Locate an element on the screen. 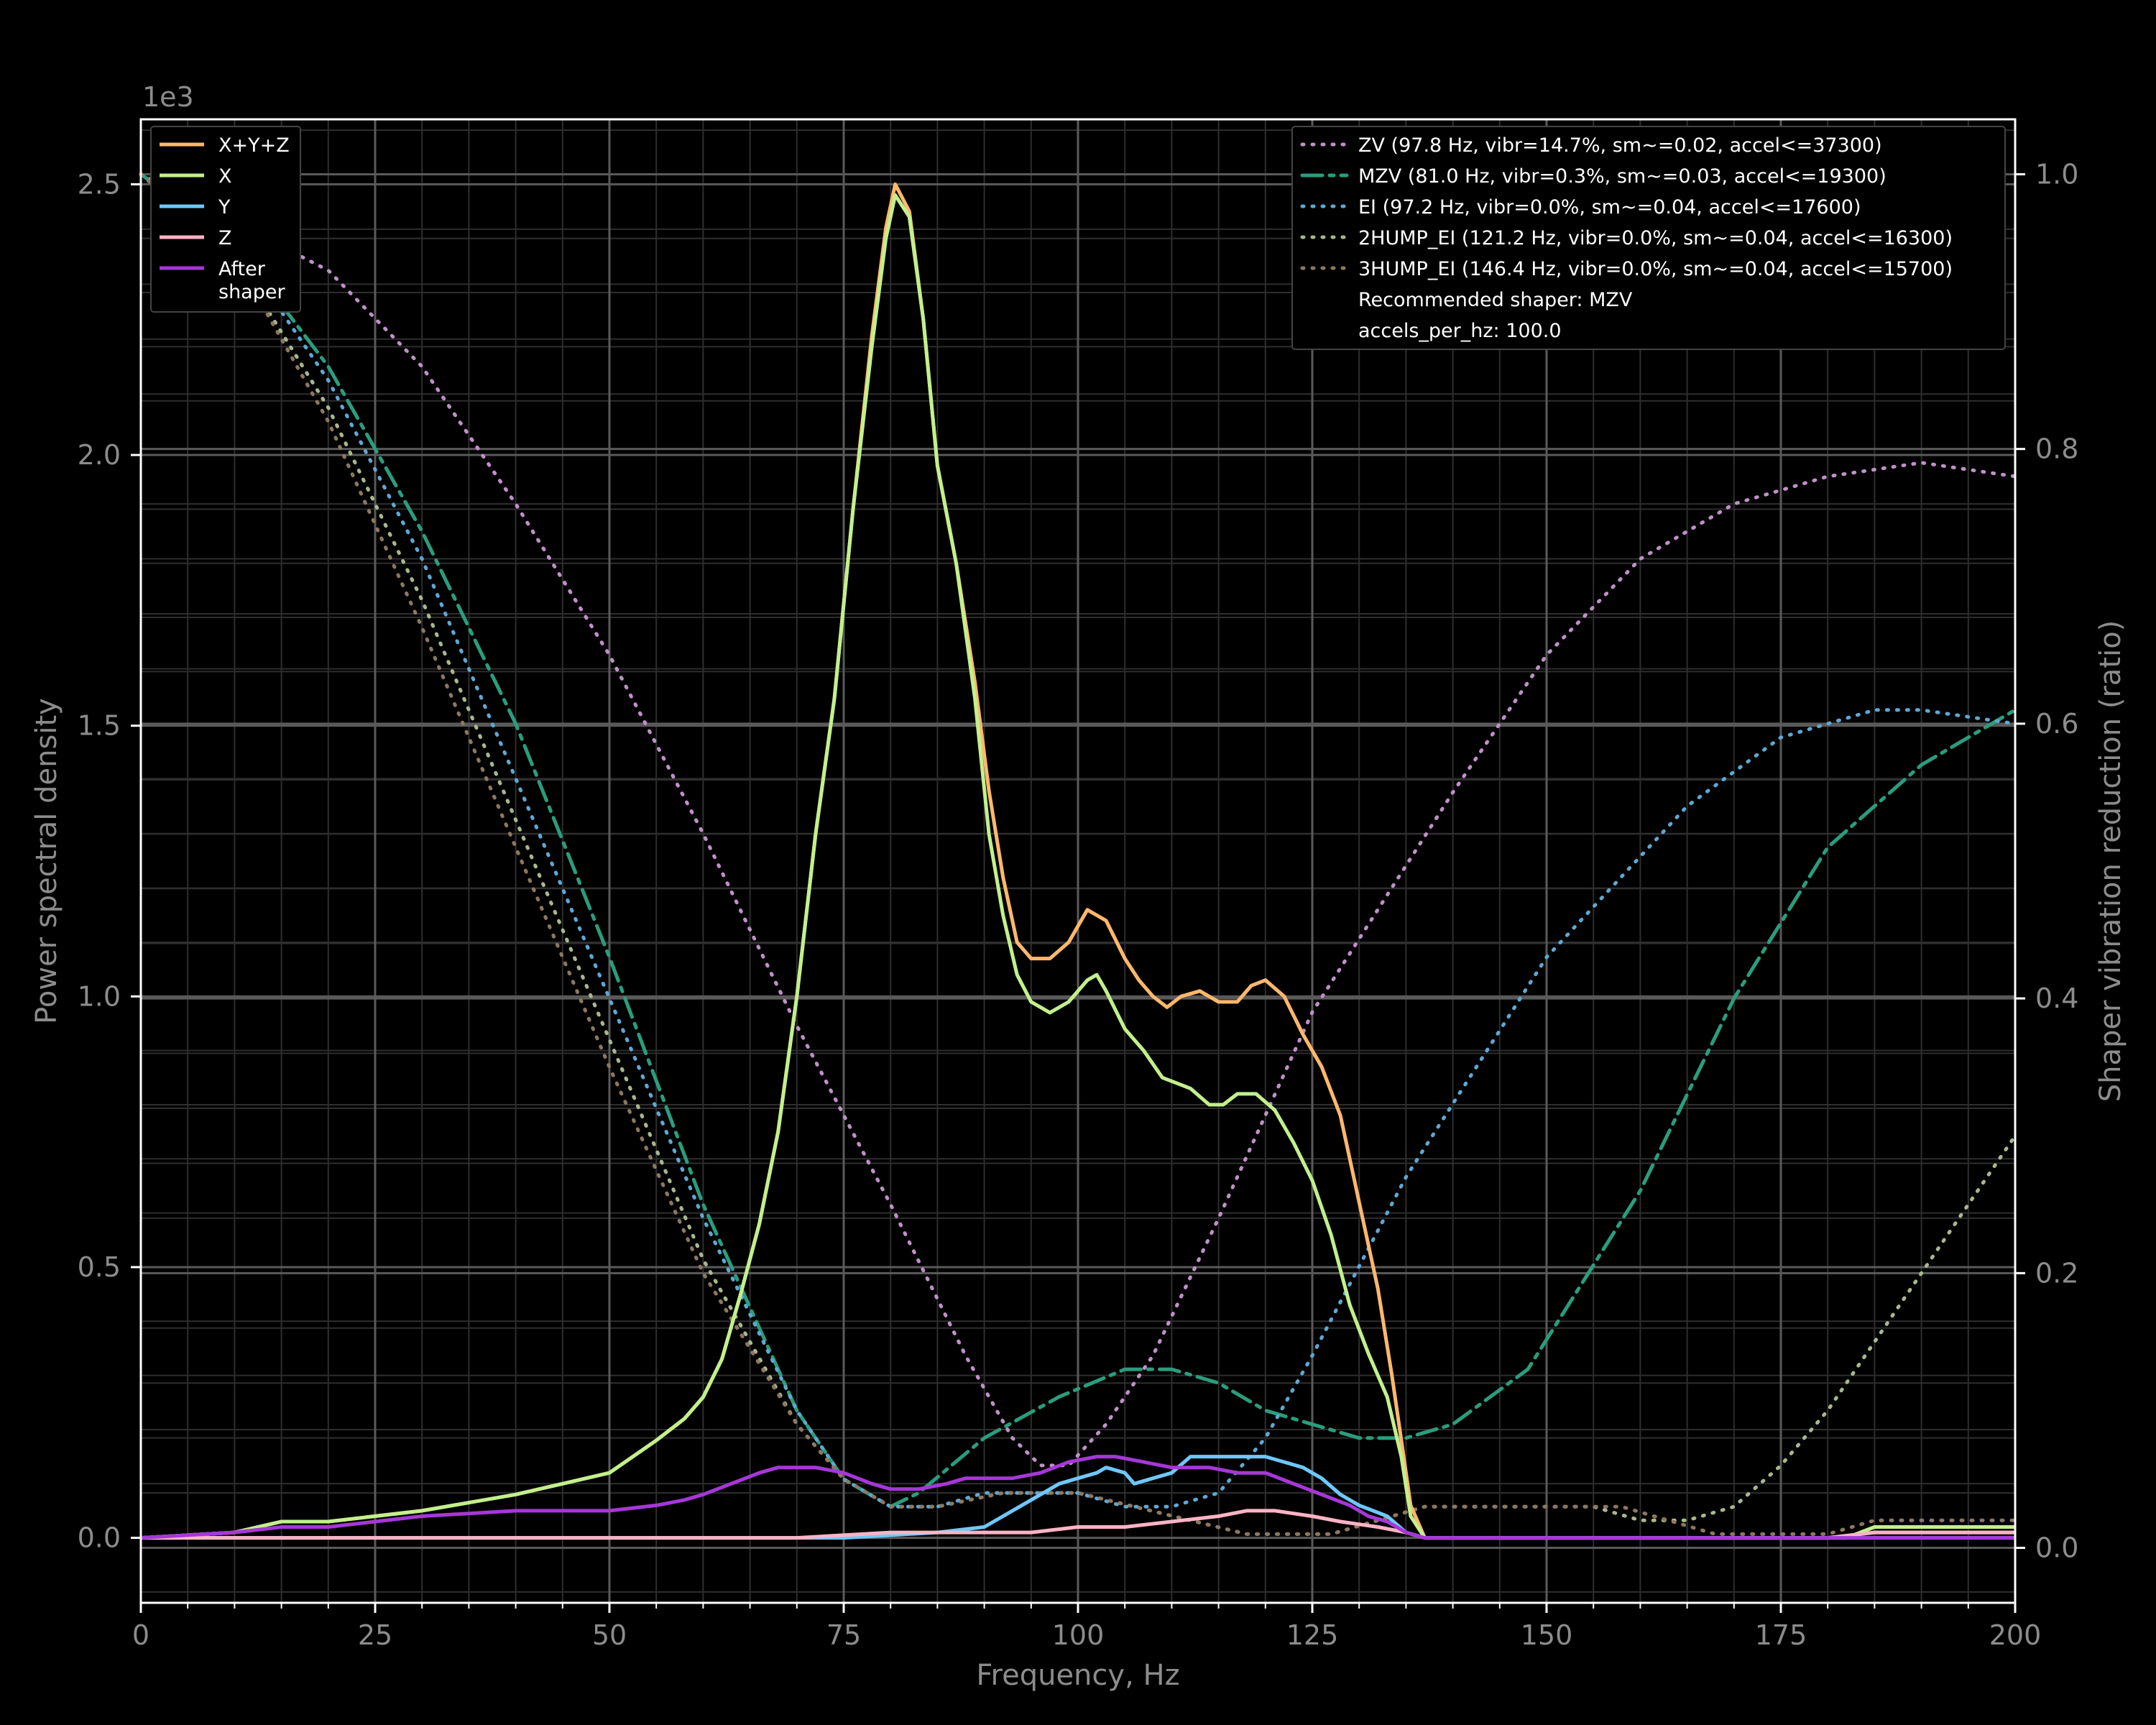  y-axis-title: Power spectral density is located at coordinates (47, 861).